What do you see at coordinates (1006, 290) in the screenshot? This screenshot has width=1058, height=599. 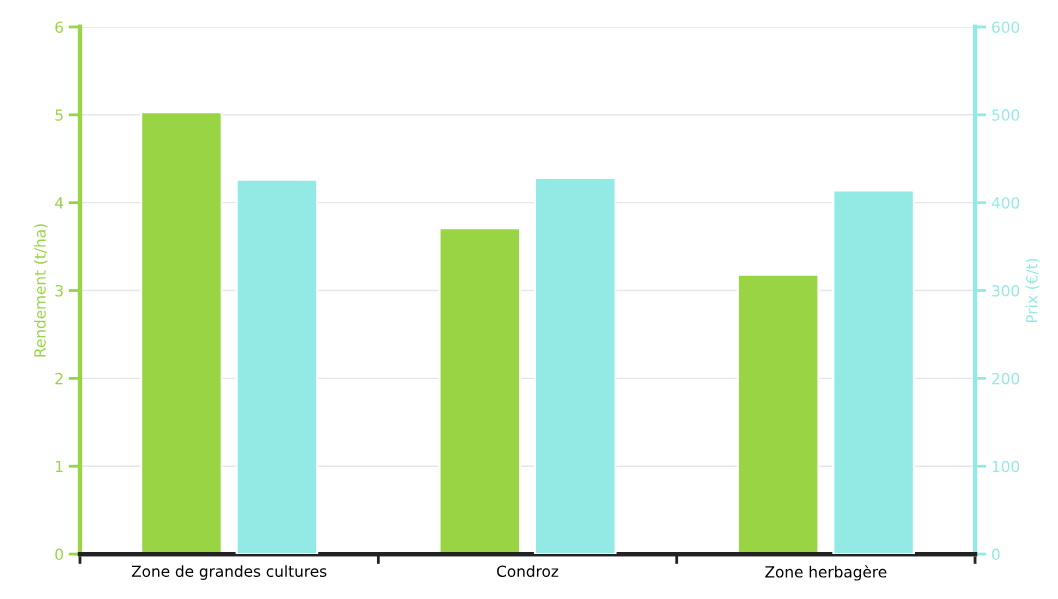 I see `y2-tick-label: 300` at bounding box center [1006, 290].